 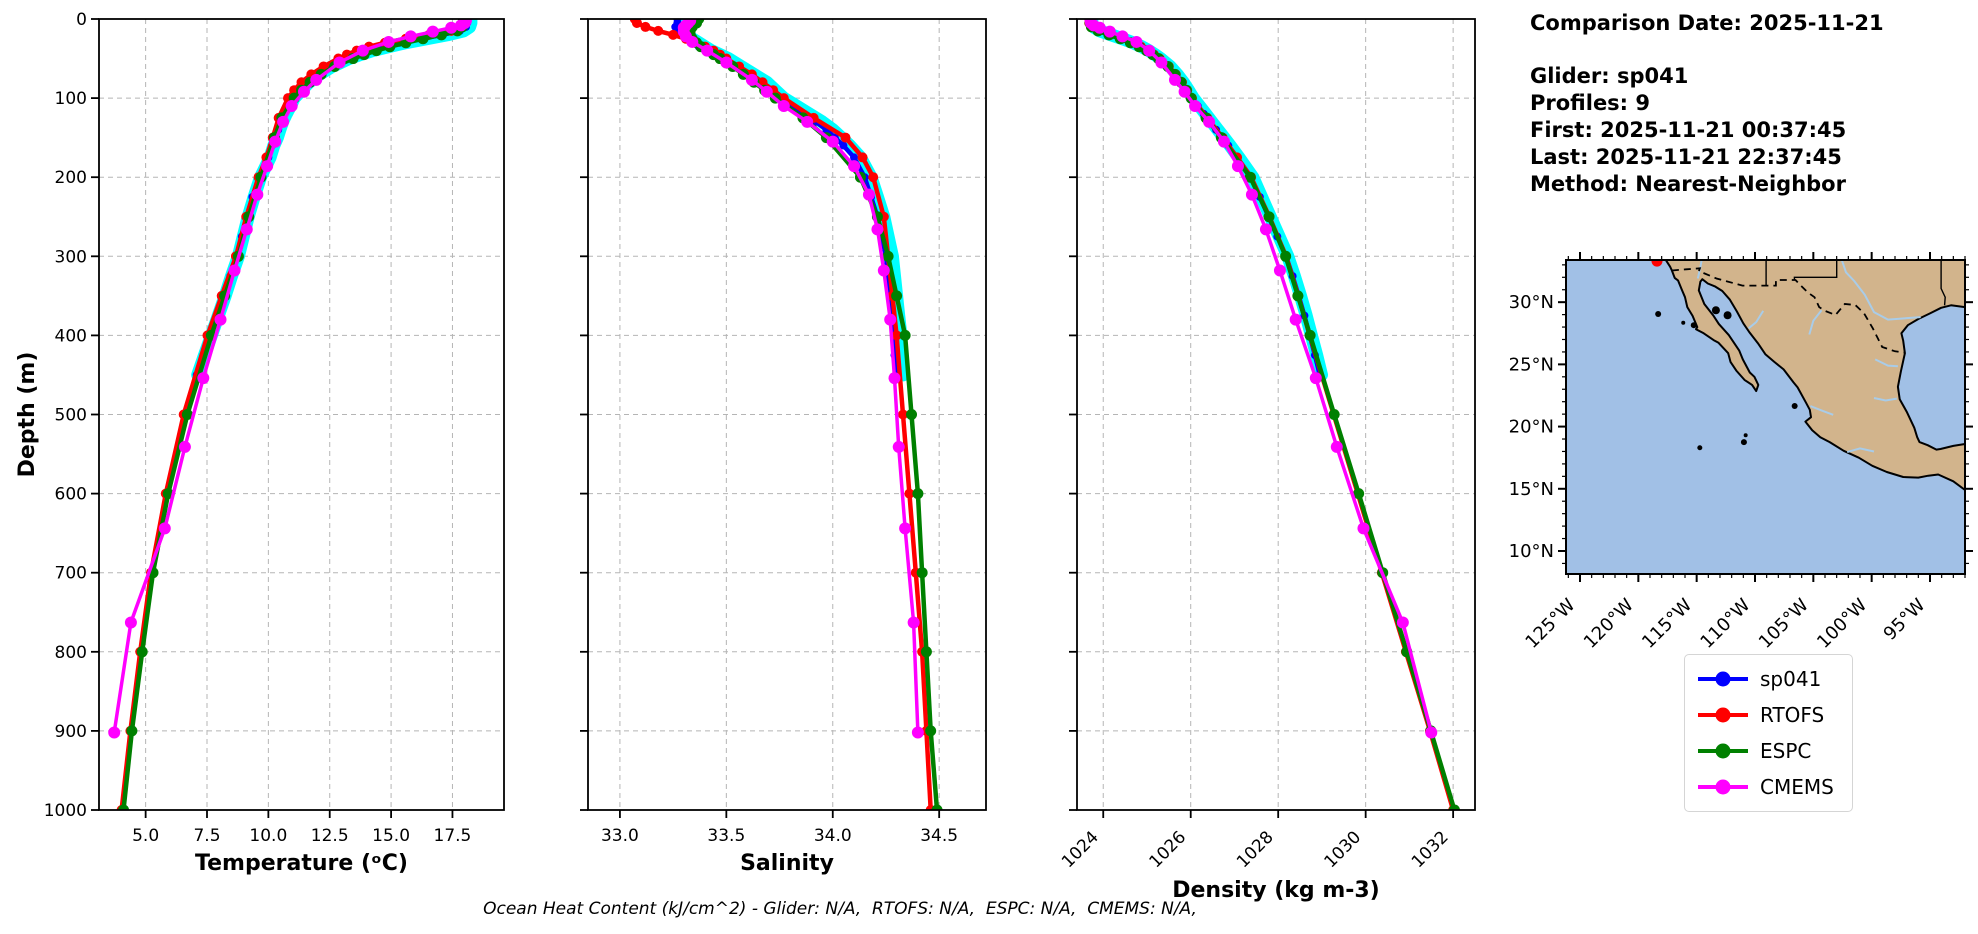 I want to click on legend-item-rtofs: RTOFS, so click(x=1766, y=715).